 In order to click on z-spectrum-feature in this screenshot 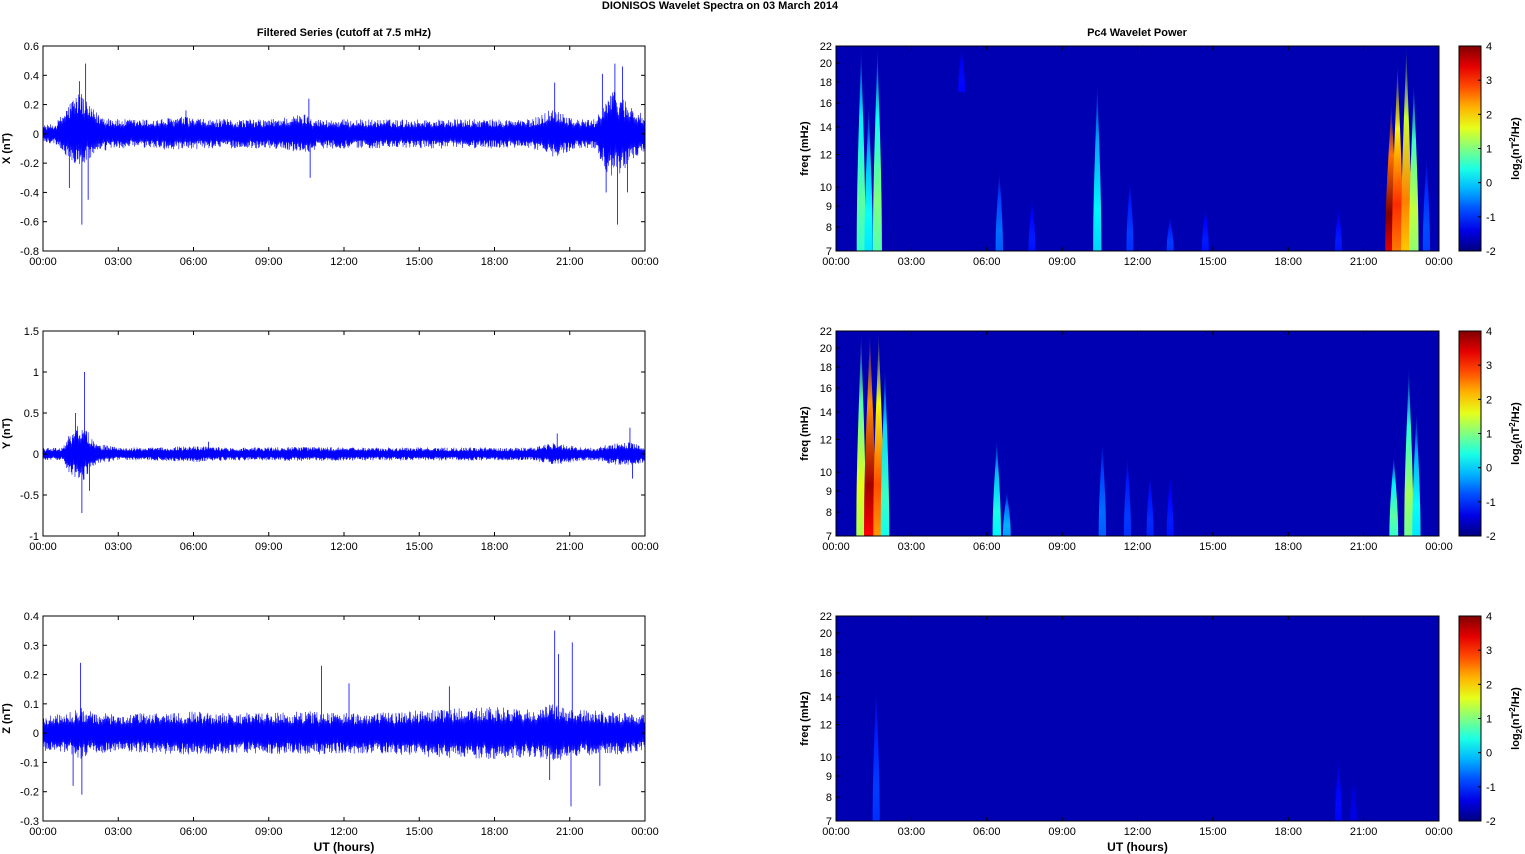, I will do `click(876, 752)`.